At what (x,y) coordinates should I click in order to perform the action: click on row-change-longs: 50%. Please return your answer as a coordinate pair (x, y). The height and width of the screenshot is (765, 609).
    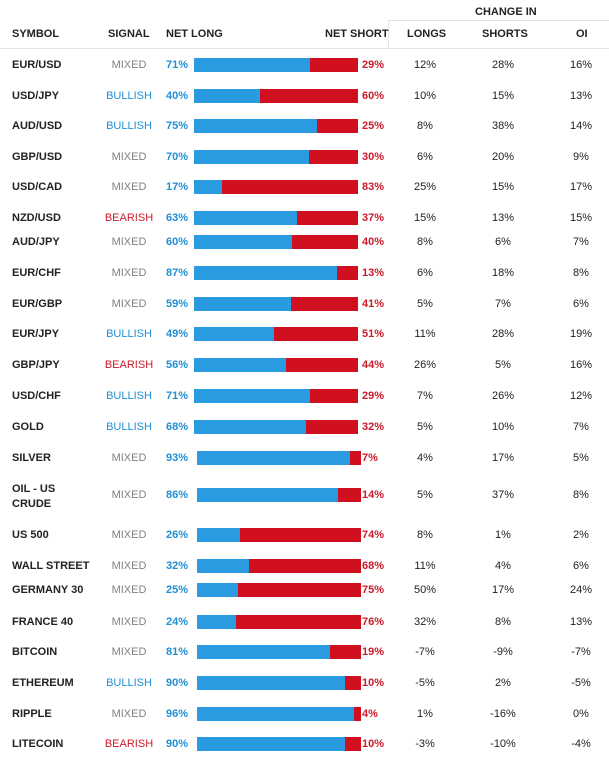
    Looking at the image, I should click on (425, 590).